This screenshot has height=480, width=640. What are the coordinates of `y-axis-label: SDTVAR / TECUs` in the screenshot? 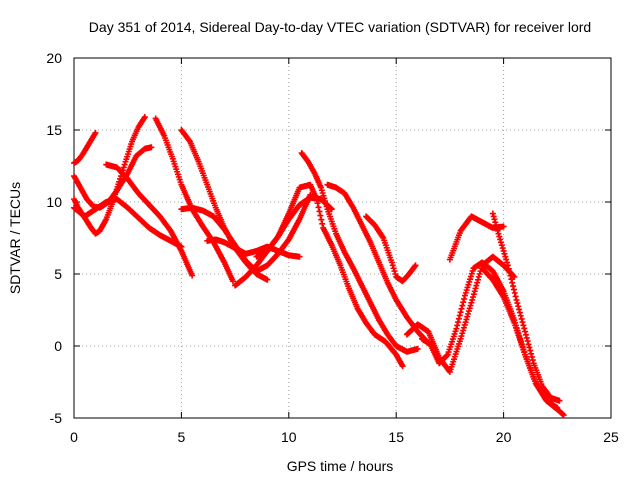 It's located at (15, 238).